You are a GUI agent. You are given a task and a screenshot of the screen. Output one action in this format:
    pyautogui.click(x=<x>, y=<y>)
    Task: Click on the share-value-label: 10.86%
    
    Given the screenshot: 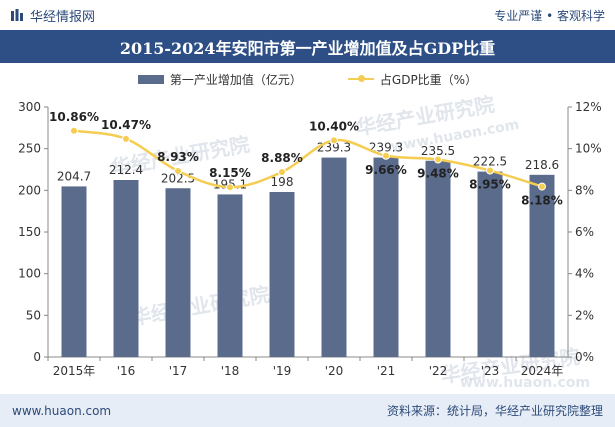 What is the action you would take?
    pyautogui.click(x=74, y=117)
    